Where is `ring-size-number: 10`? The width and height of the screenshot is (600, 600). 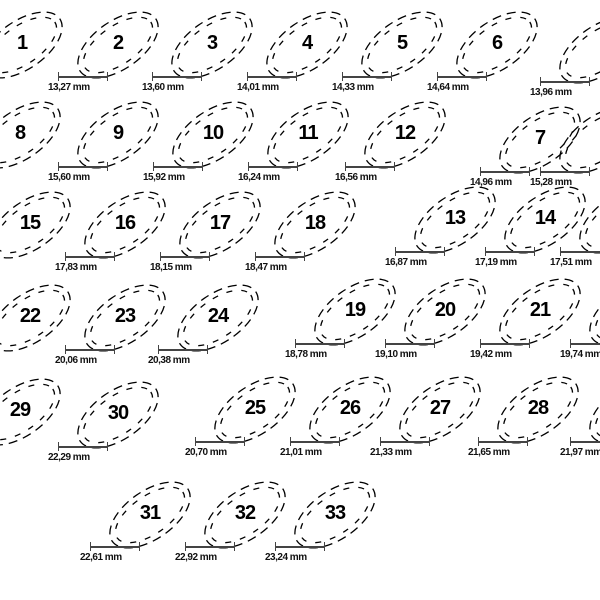 ring-size-number: 10 is located at coordinates (213, 133).